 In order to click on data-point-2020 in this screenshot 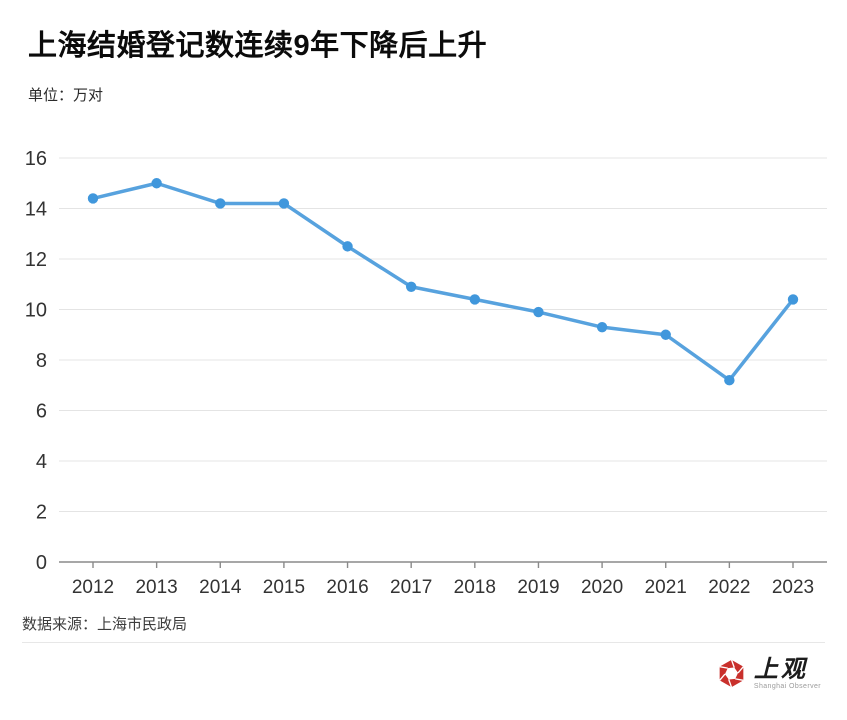, I will do `click(602, 327)`.